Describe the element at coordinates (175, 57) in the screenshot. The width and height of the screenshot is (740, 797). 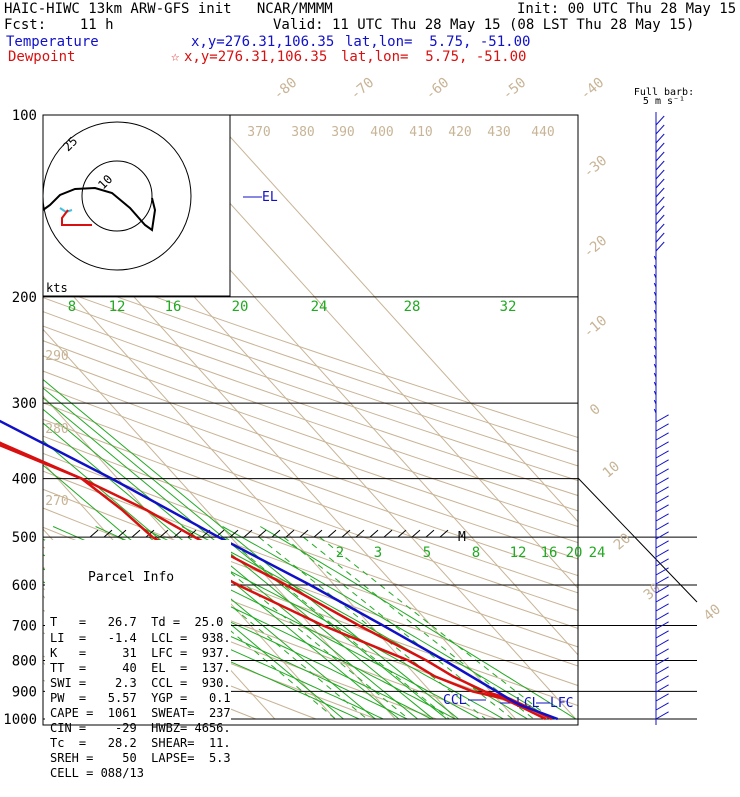
I see `dewpoint-star-icon: ☆` at that location.